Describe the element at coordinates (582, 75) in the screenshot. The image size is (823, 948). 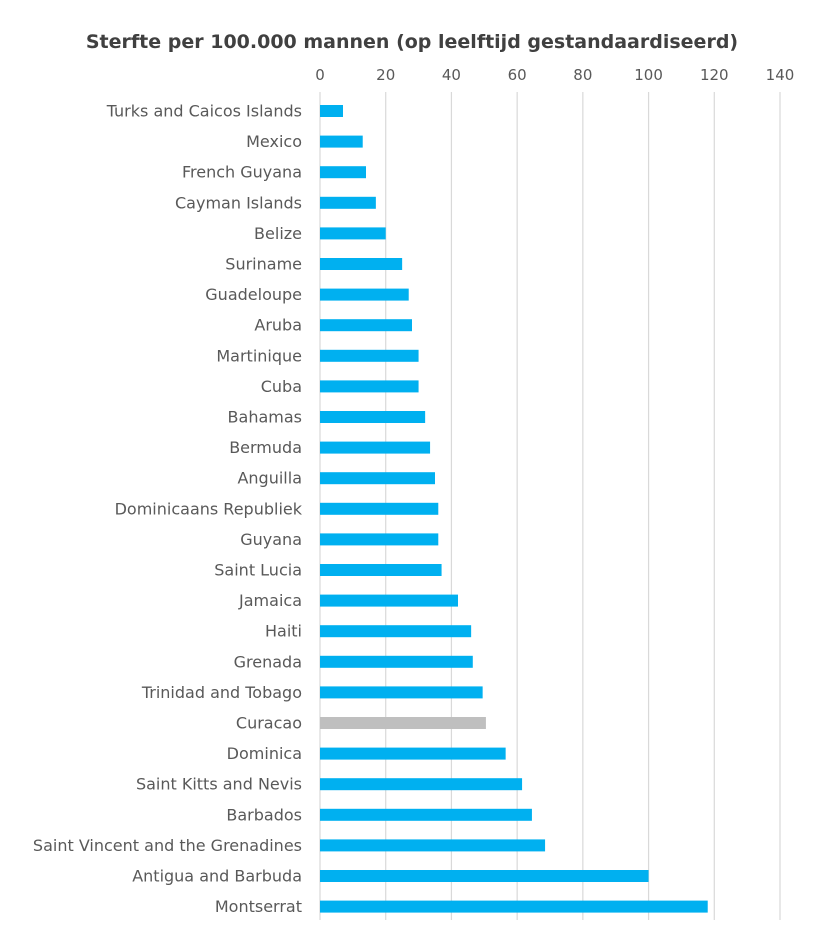
I see `x-tick-label: 80` at that location.